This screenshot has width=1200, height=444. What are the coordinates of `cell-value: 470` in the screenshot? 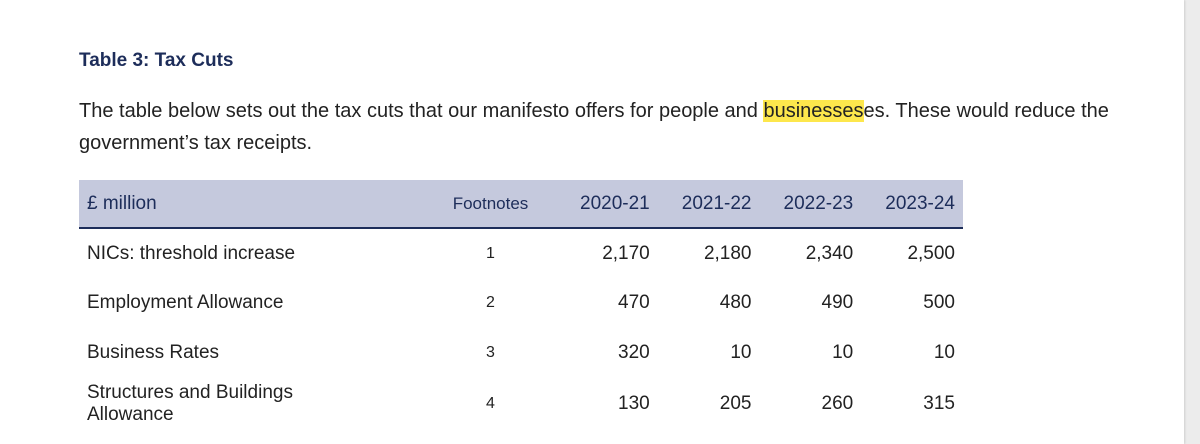 It's located at (634, 302).